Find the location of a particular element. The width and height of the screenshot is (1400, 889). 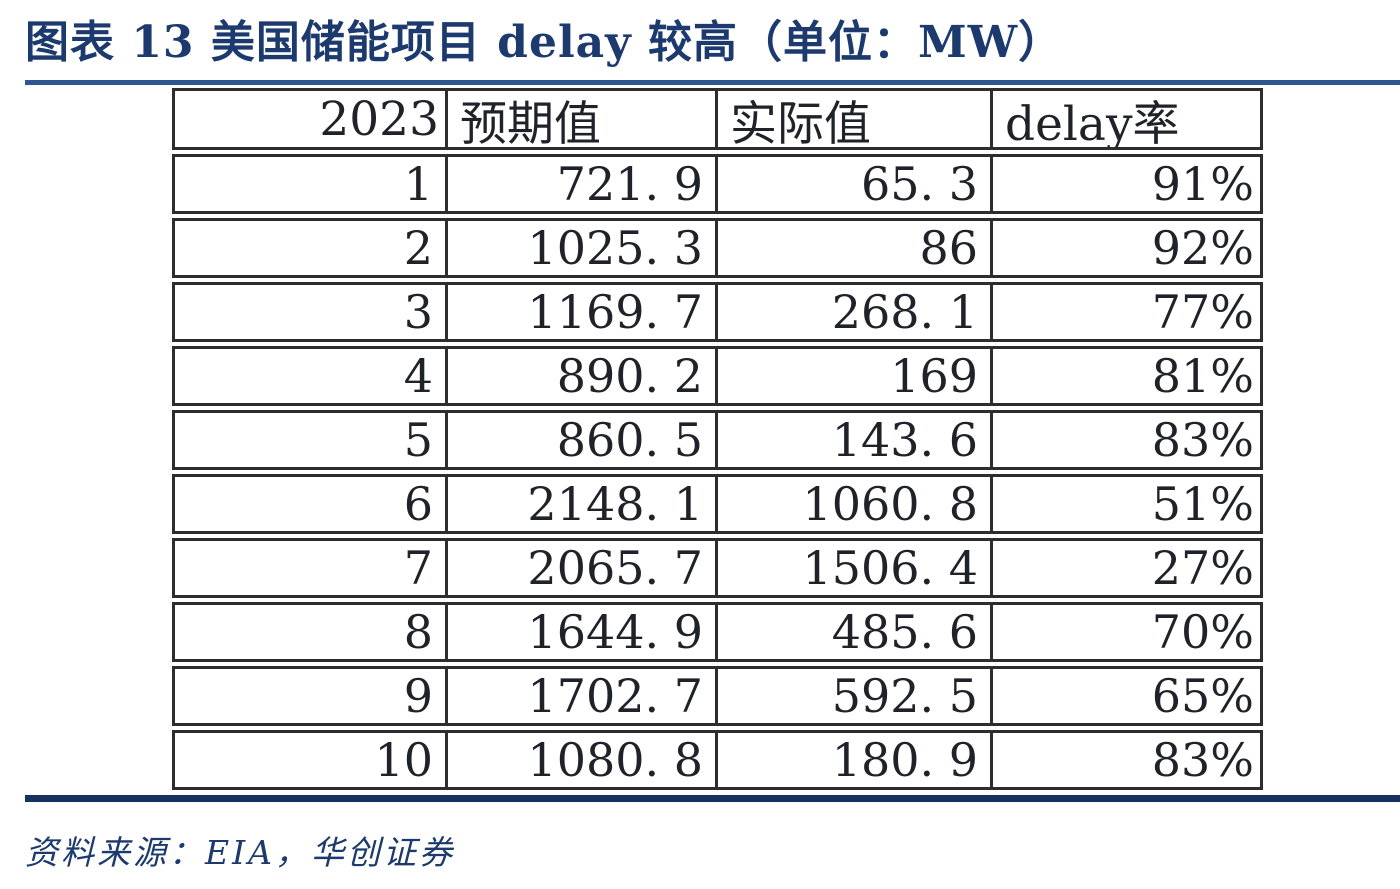

cell-actual: 65. 3 is located at coordinates (852, 184).